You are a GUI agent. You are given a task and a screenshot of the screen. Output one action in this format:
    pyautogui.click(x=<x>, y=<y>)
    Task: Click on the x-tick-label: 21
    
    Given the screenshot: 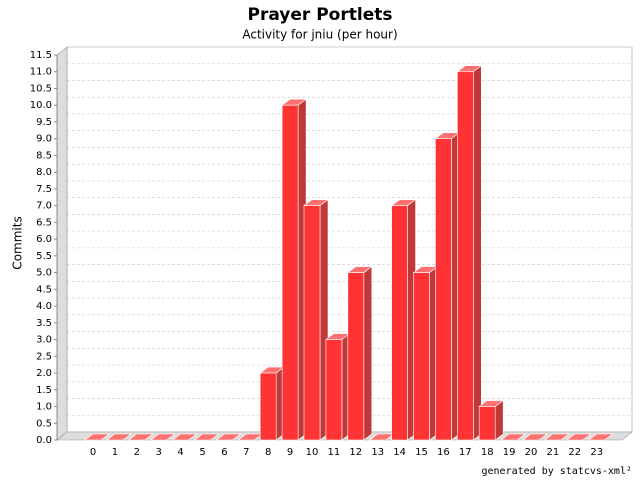 What is the action you would take?
    pyautogui.click(x=553, y=452)
    